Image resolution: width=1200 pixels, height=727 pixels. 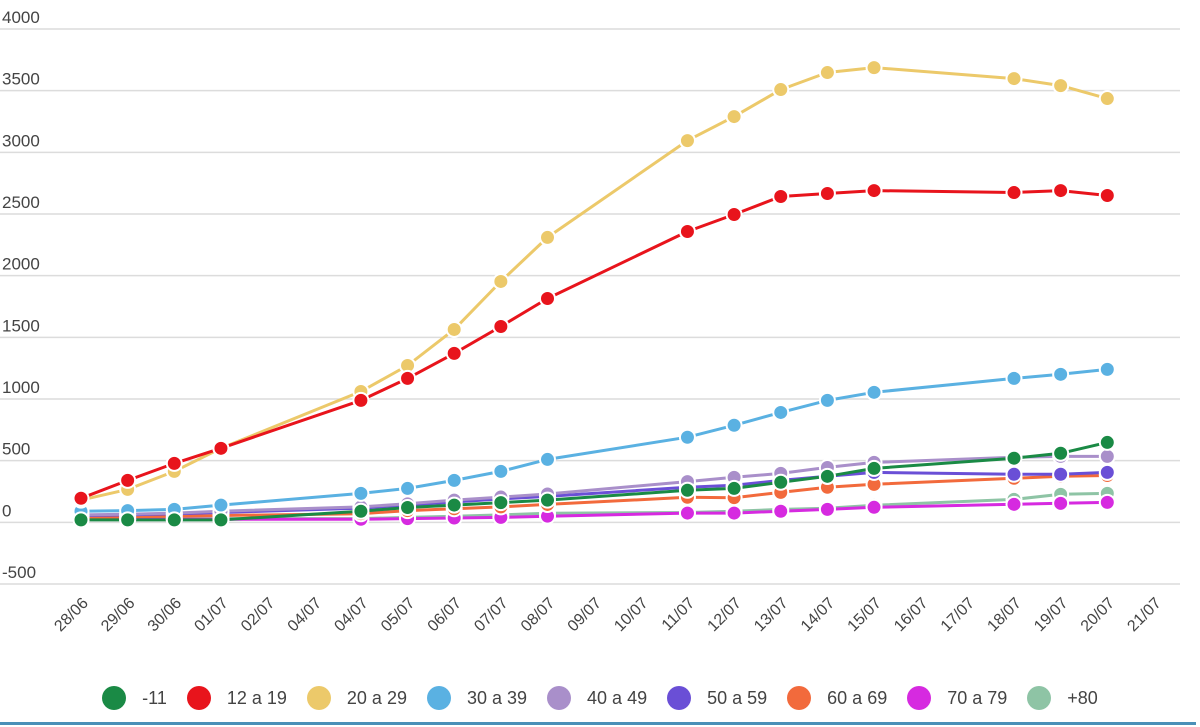 What do you see at coordinates (1051, 615) in the screenshot?
I see `x-tick-label: 19/07` at bounding box center [1051, 615].